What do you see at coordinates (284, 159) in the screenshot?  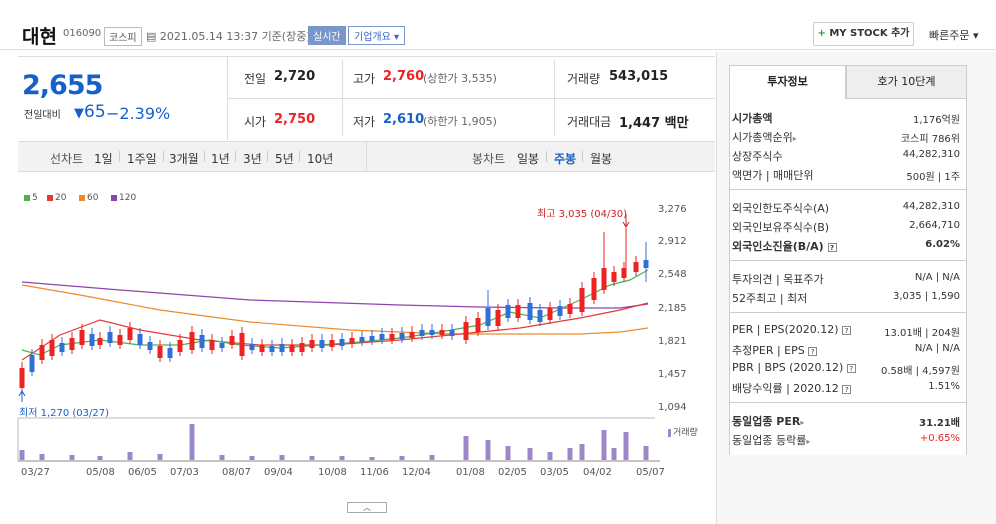 I see `tab-5y: 5년` at bounding box center [284, 159].